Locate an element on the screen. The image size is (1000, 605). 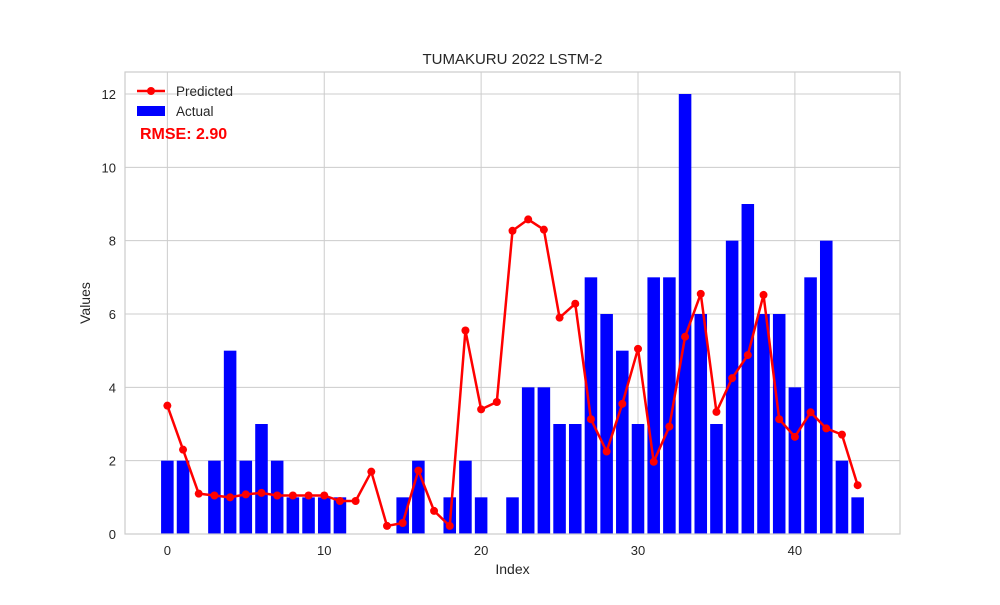
x-tick-label: 30 is located at coordinates (638, 550).